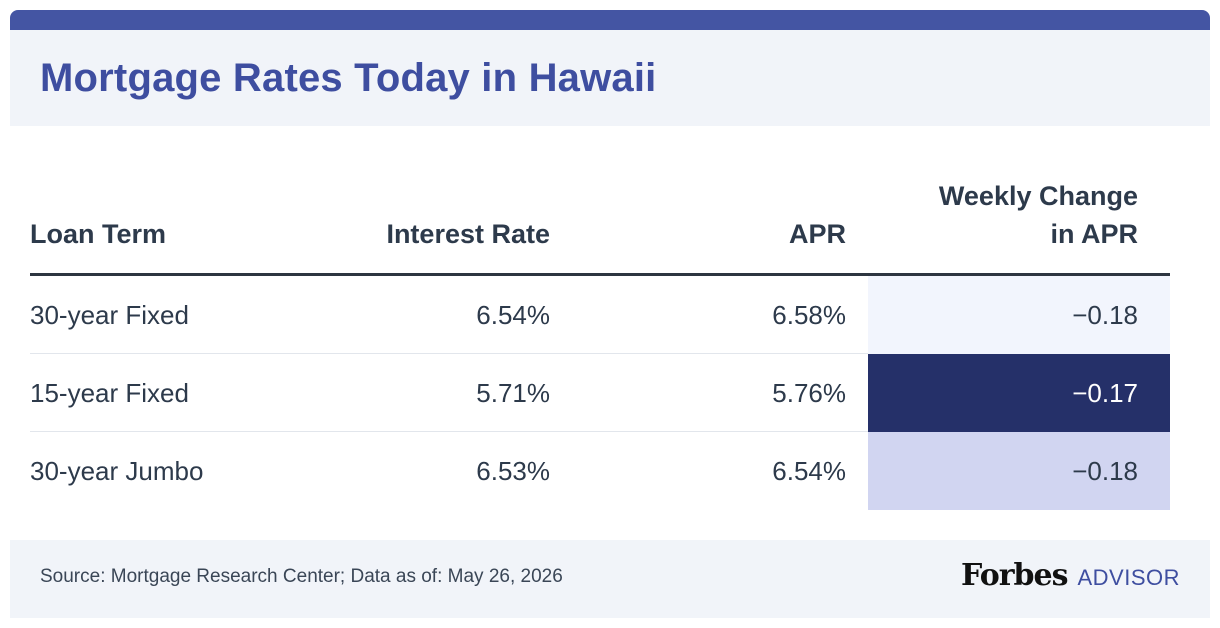 Image resolution: width=1220 pixels, height=628 pixels. Describe the element at coordinates (513, 471) in the screenshot. I see `cell-interest-rate: 6.53%` at that location.